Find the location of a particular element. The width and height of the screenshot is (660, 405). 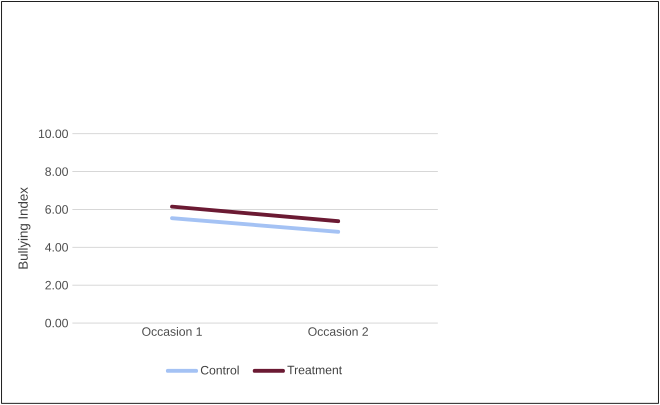

y-tick-label: 10.00 is located at coordinates (53, 134).